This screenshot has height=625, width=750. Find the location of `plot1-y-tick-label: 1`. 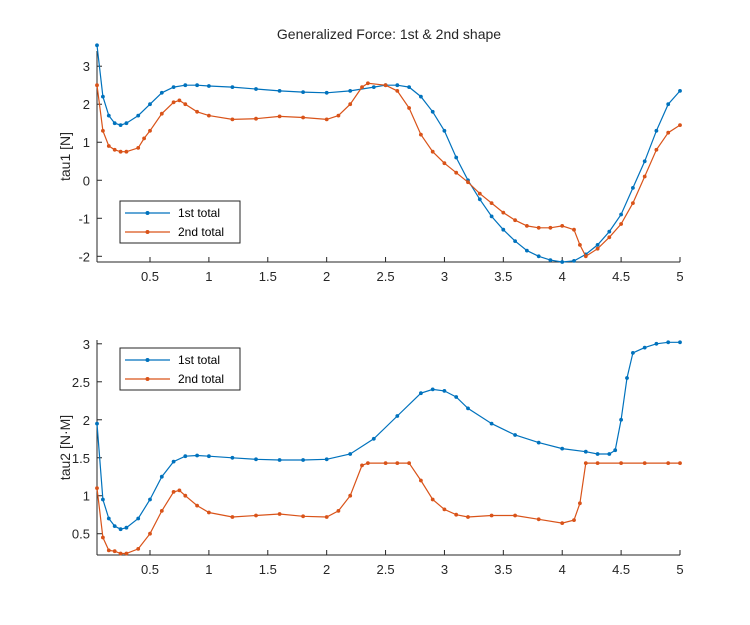

plot1-y-tick-label: 1 is located at coordinates (86, 142).